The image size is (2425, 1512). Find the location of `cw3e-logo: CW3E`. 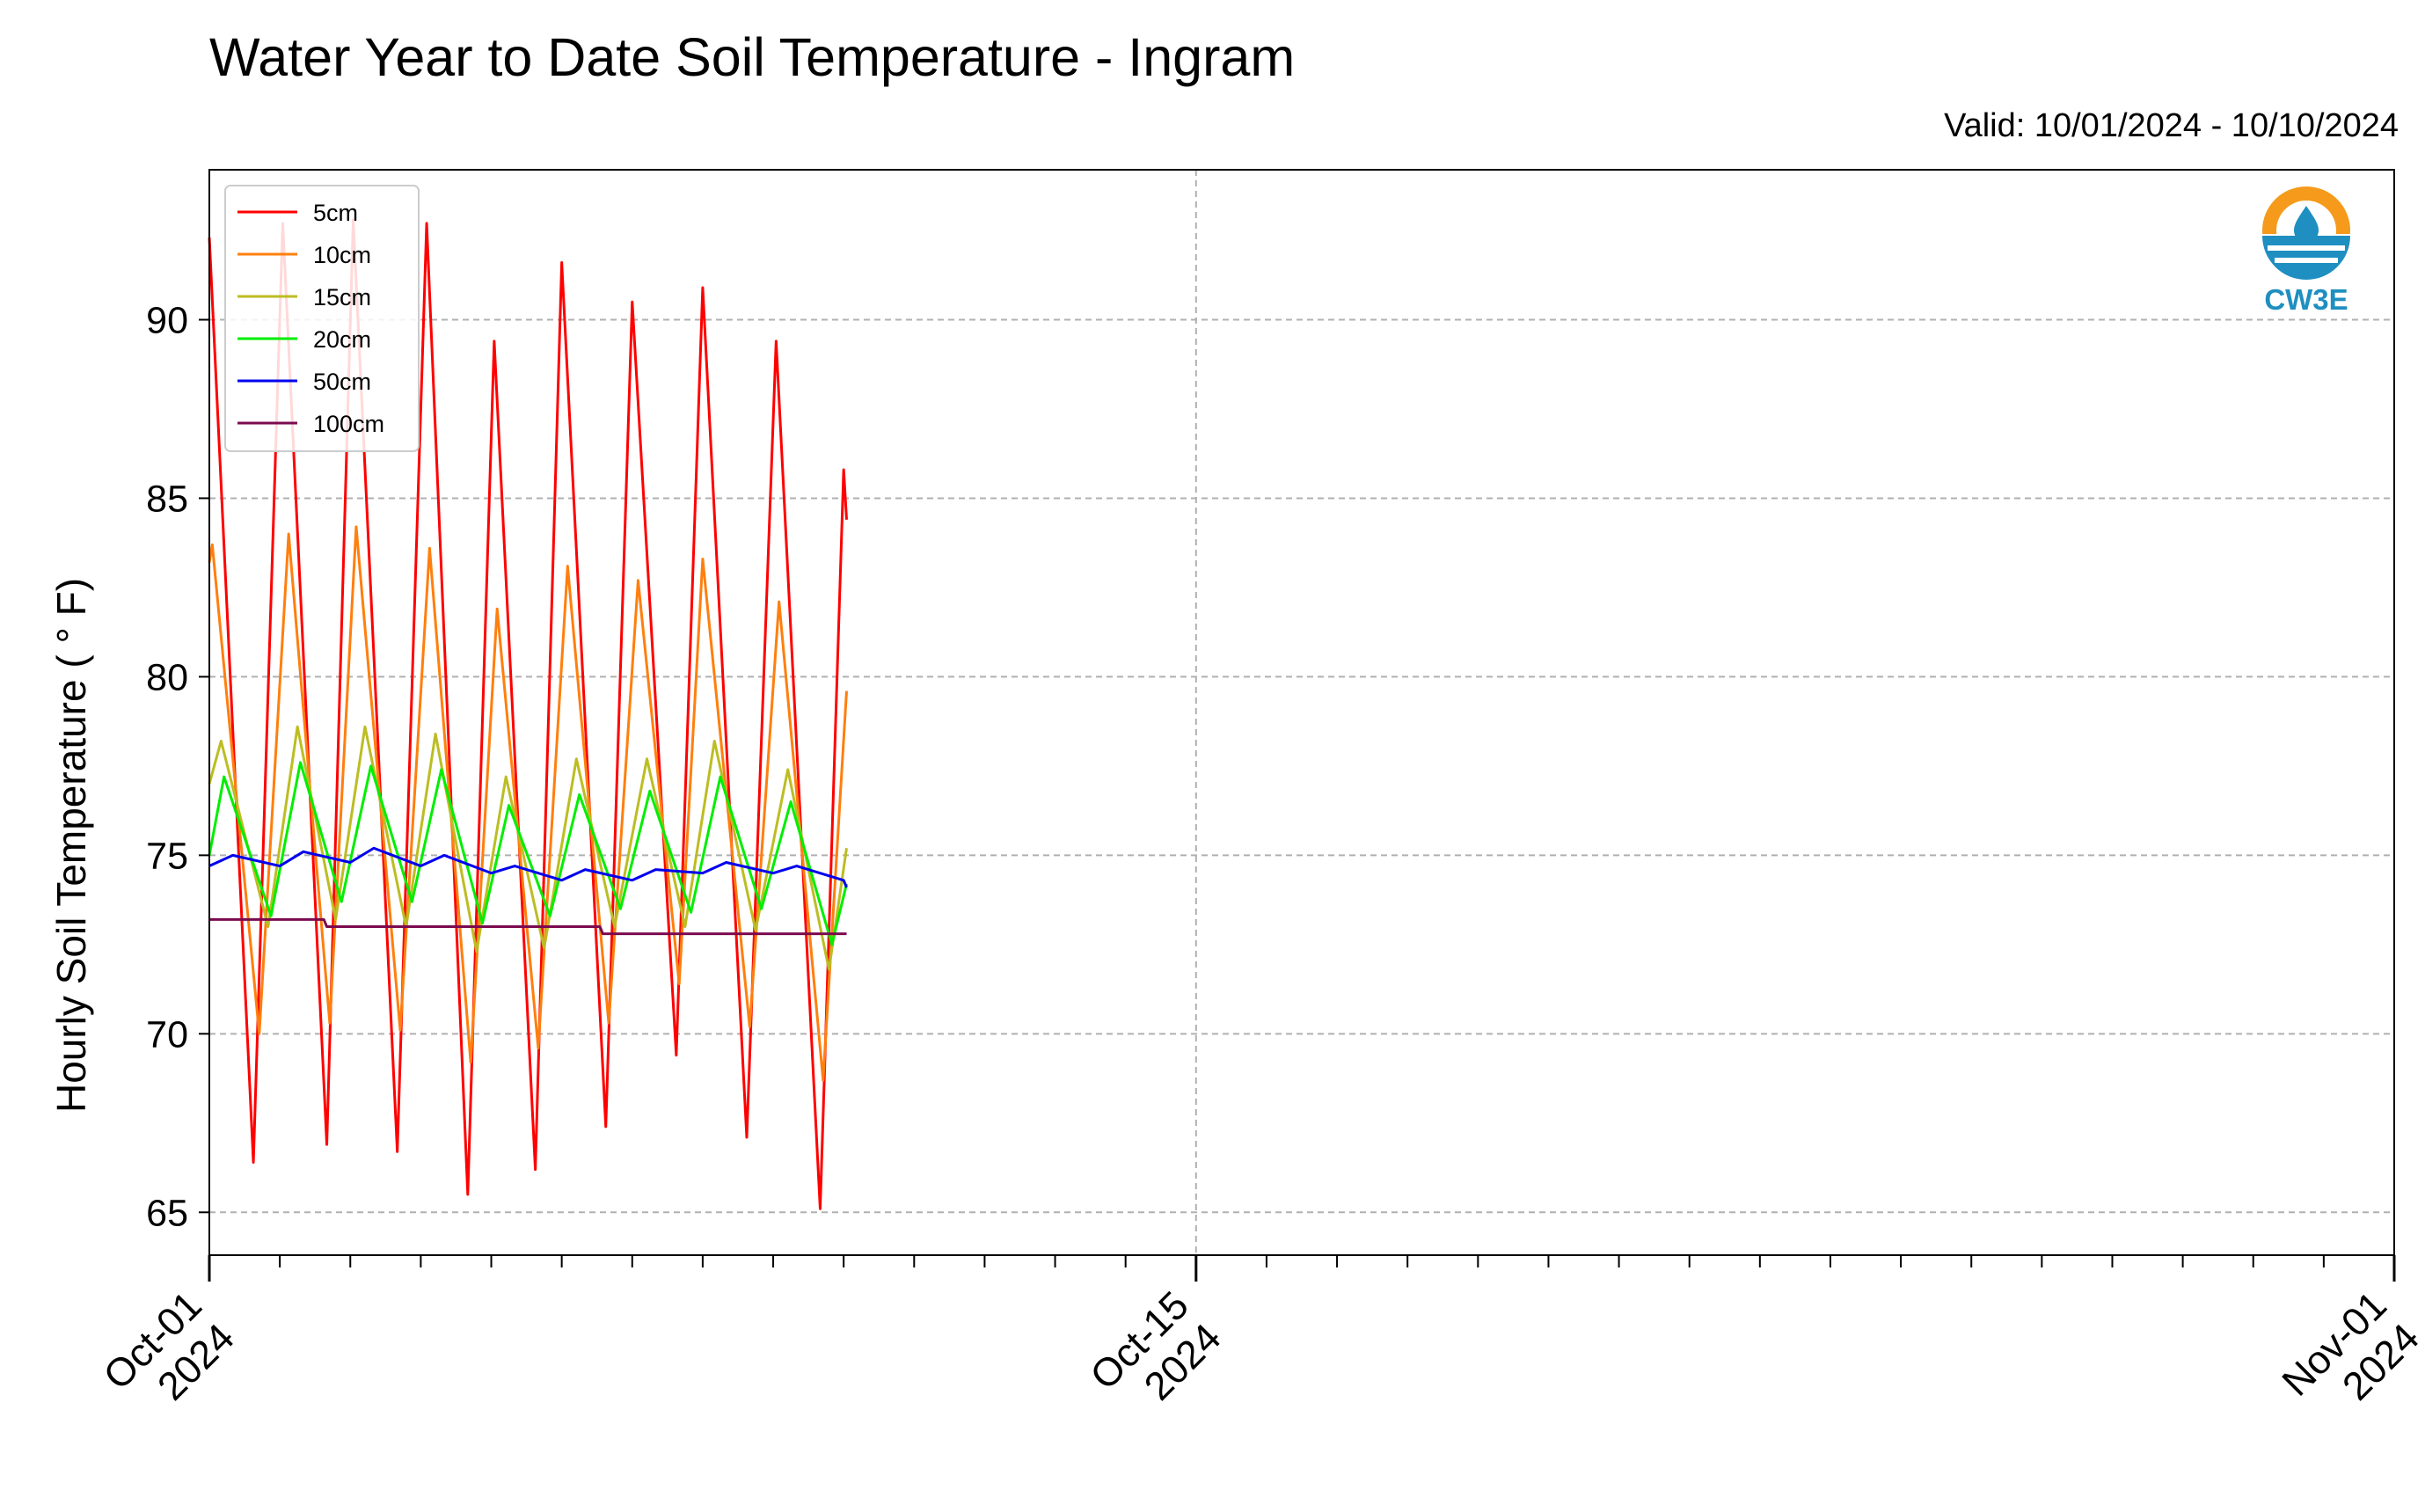

cw3e-logo: CW3E is located at coordinates (2306, 251).